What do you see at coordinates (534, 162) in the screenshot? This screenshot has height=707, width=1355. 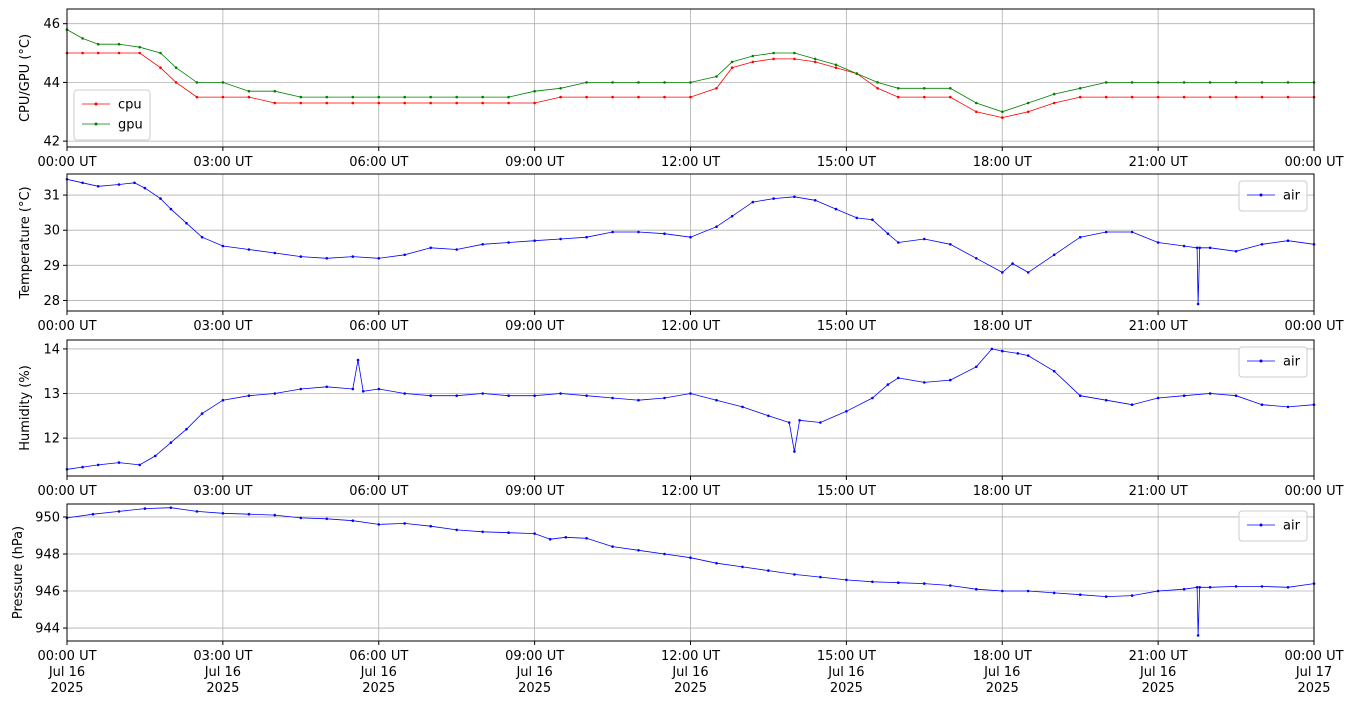 I see `x-tick-label: 09:00 UT` at bounding box center [534, 162].